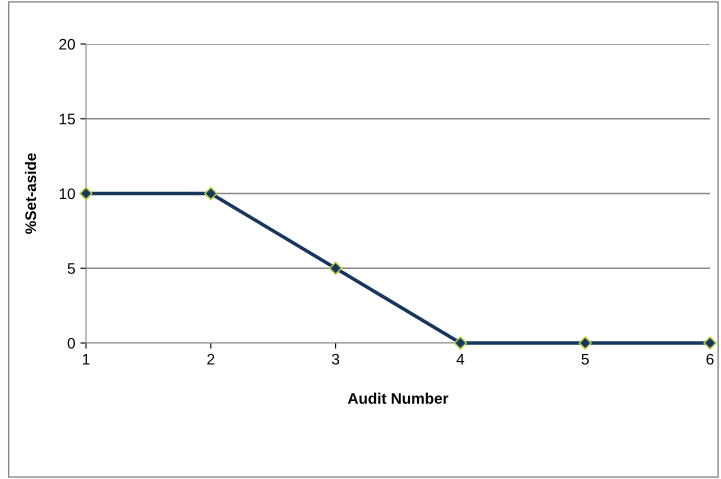  I want to click on x-tick-label: 4, so click(460, 359).